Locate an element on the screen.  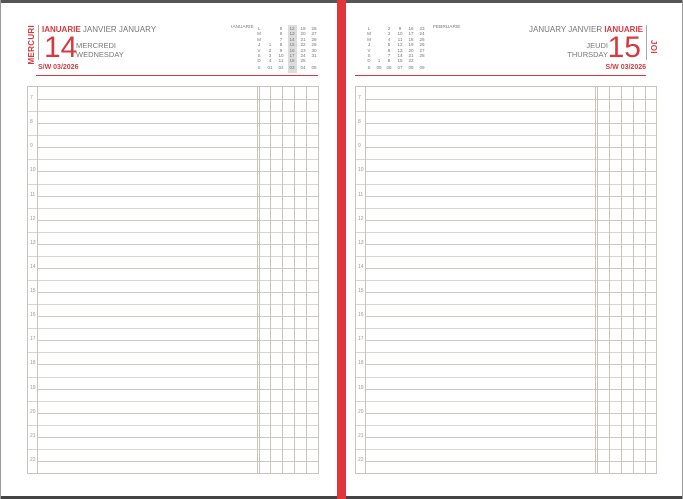
minical-cell: 12 is located at coordinates (292, 28).